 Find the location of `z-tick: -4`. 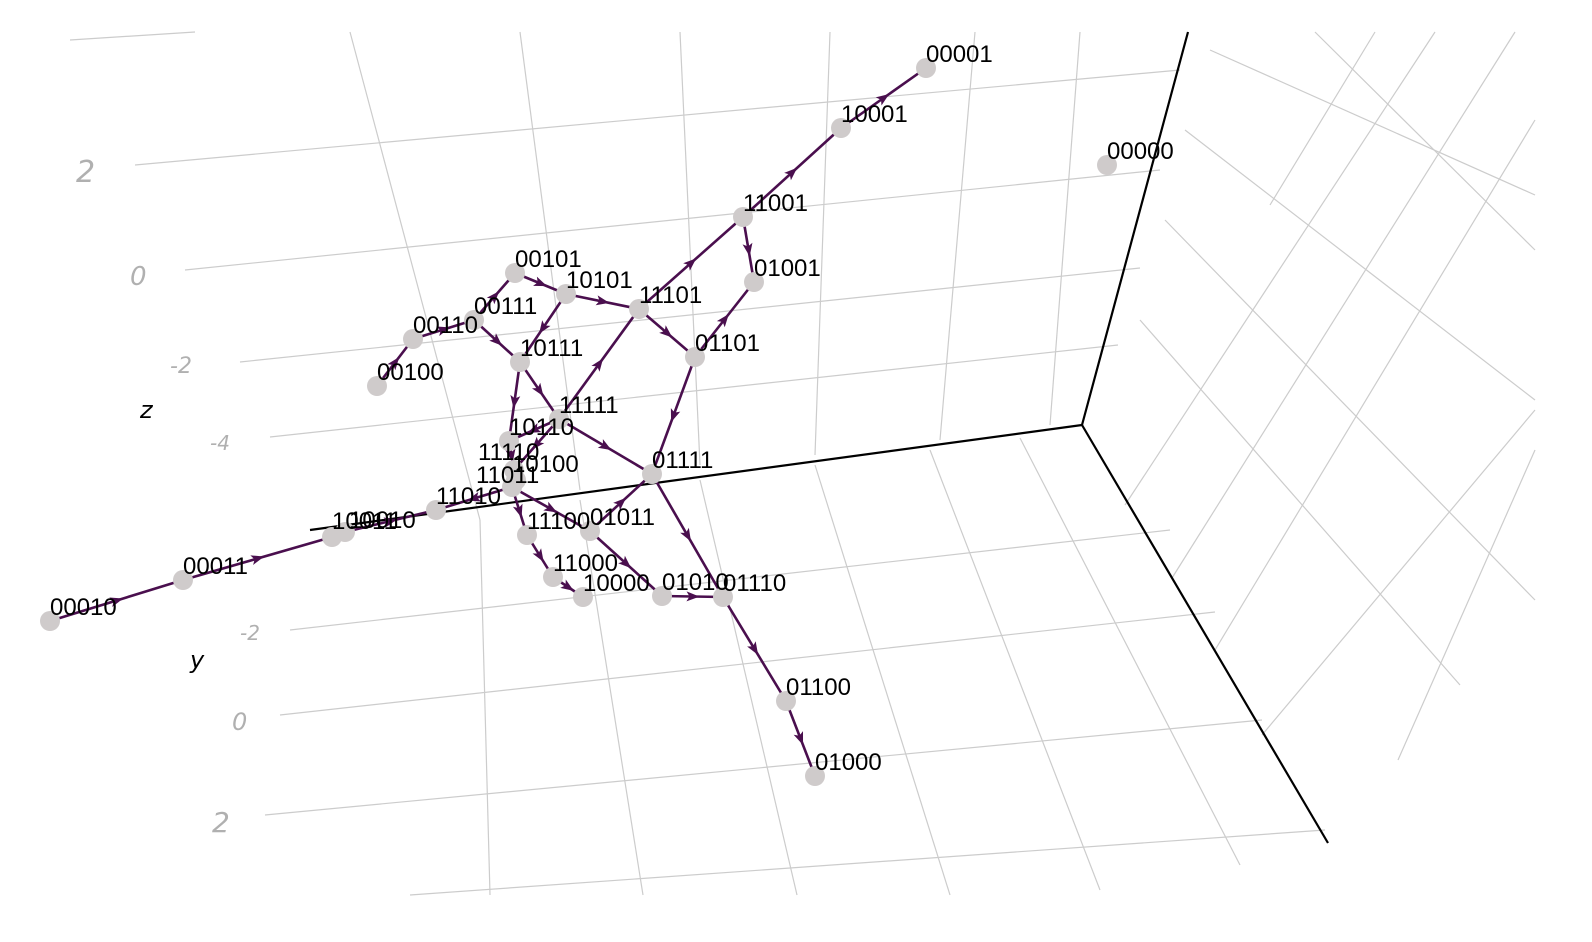

z-tick: -4 is located at coordinates (220, 443).